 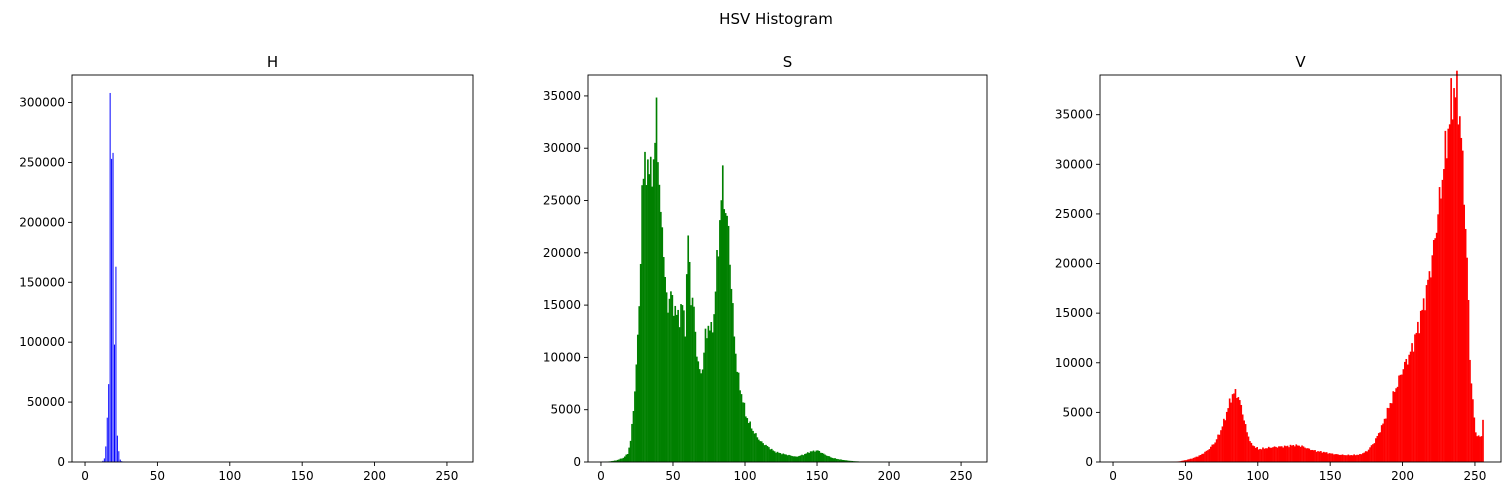 What do you see at coordinates (302, 476) in the screenshot?
I see `x-tick-label: 150` at bounding box center [302, 476].